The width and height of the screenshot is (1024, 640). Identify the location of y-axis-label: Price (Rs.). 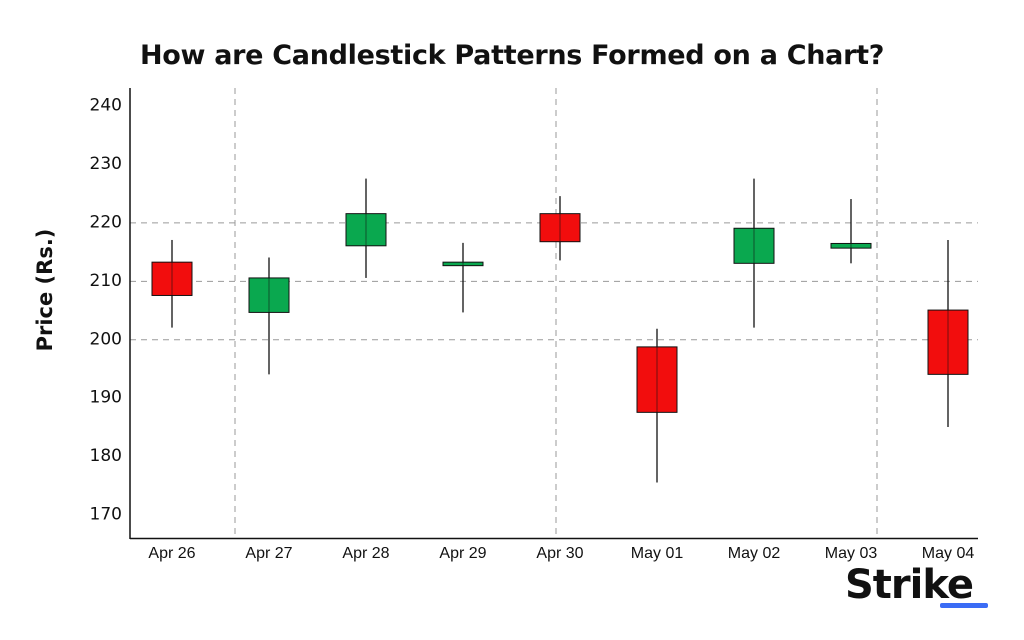
(45, 290).